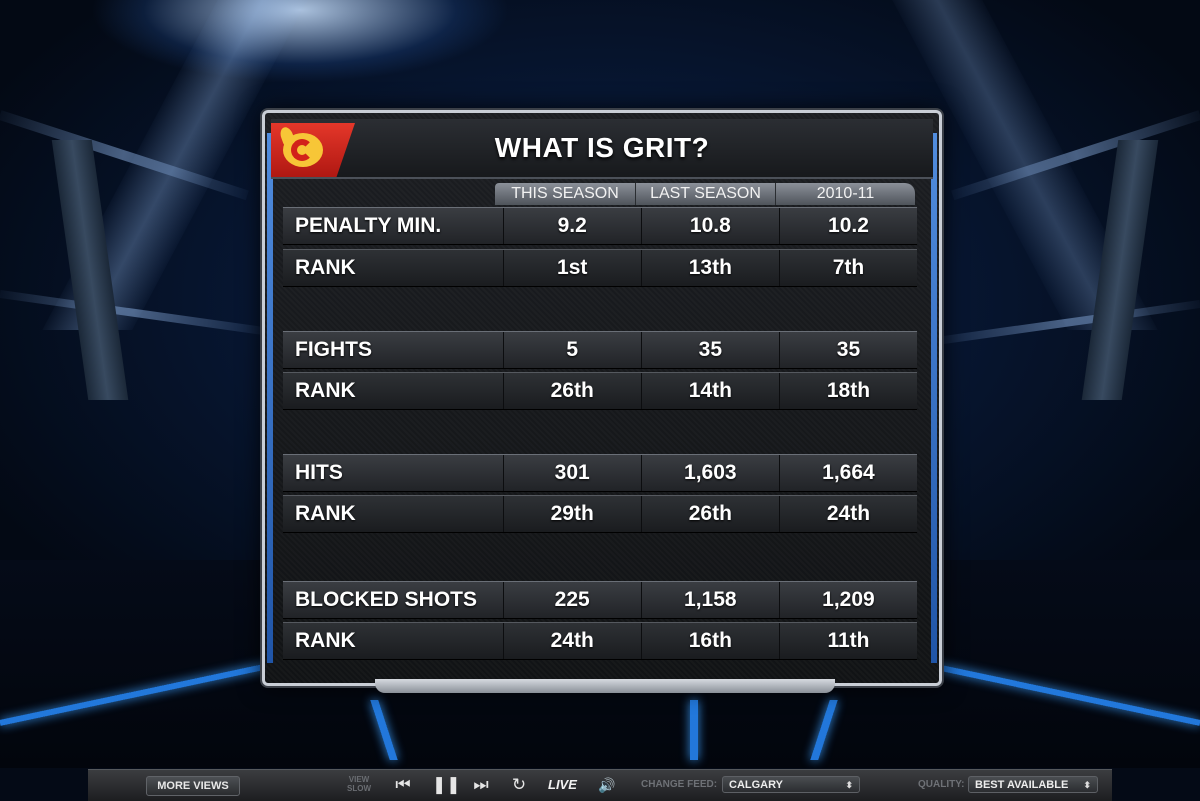 Image resolution: width=1200 pixels, height=801 pixels. I want to click on table-cell: 1,209, so click(847, 600).